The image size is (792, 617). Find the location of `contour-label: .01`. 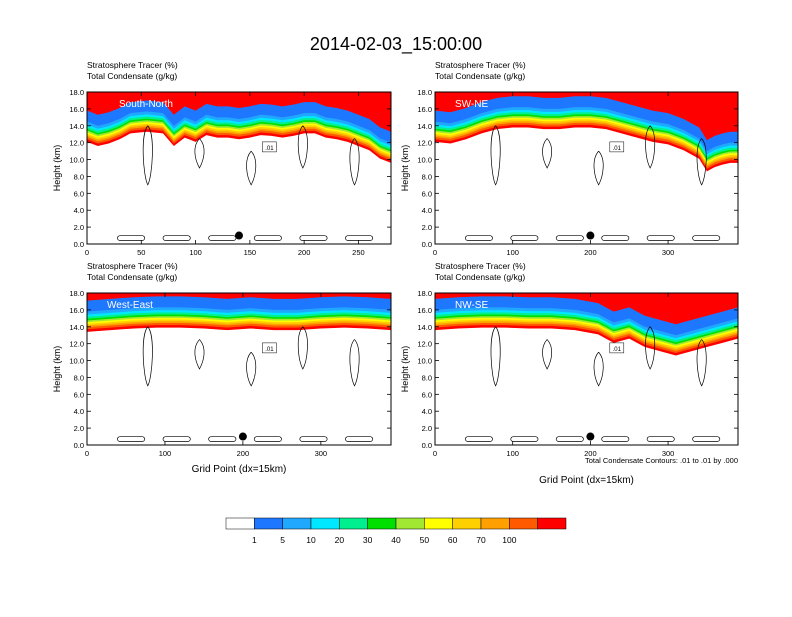

contour-label: .01 is located at coordinates (269, 350).